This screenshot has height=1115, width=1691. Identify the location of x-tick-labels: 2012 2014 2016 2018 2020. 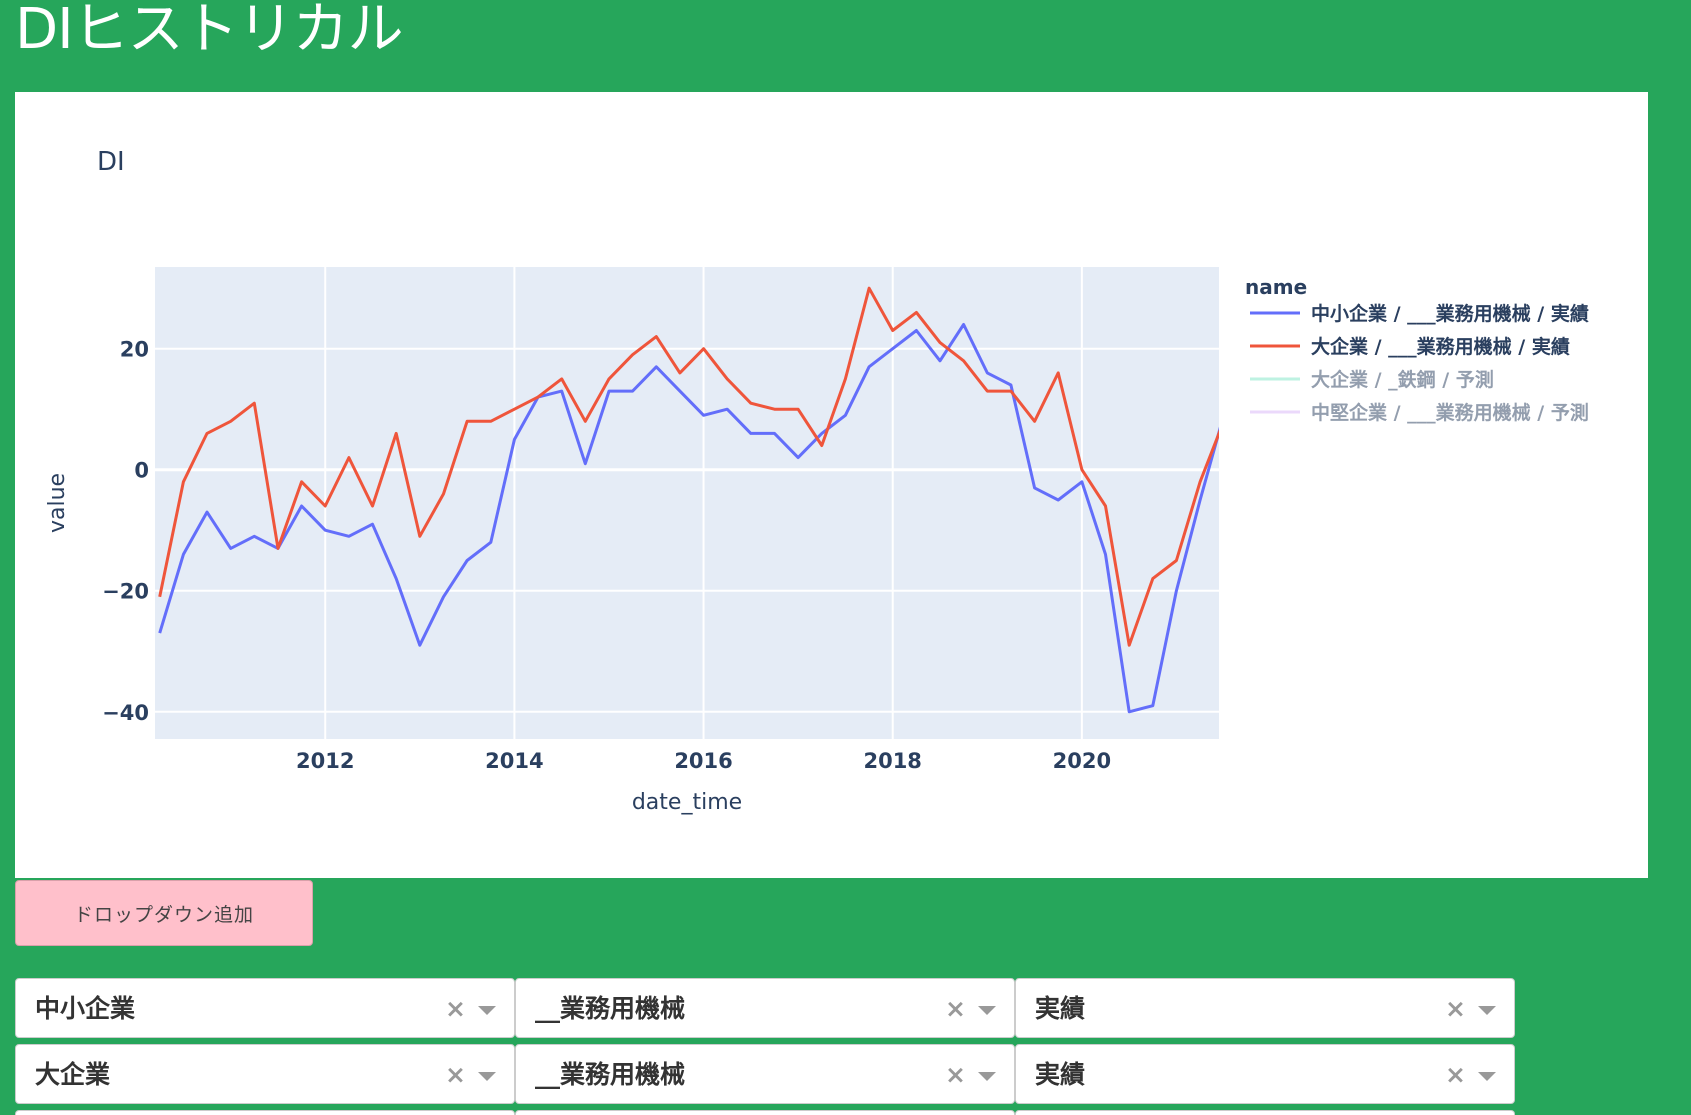
(703, 761).